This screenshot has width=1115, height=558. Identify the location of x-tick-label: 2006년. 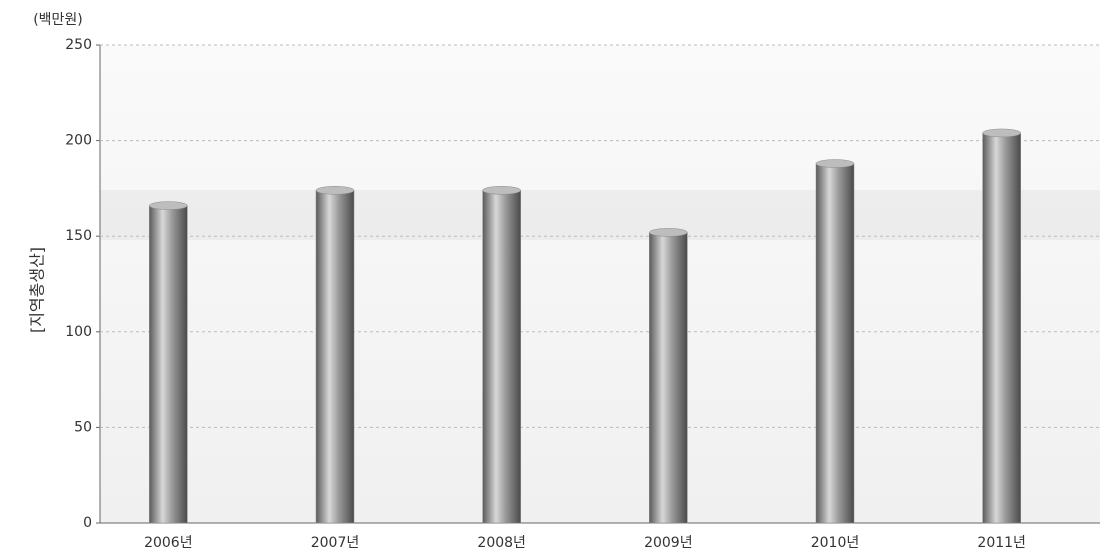
(168, 543).